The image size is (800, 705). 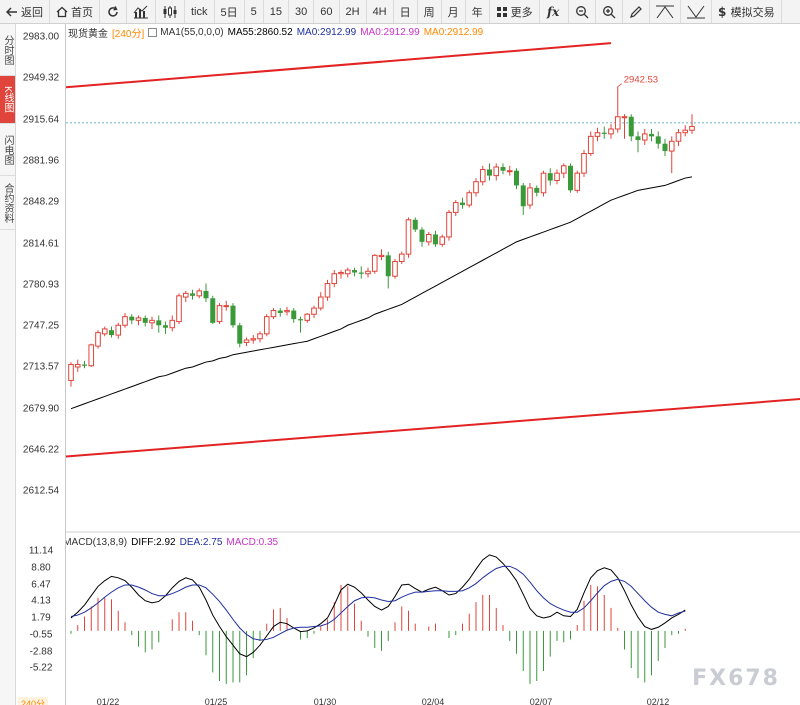 I want to click on more-button: 更多, so click(x=515, y=11).